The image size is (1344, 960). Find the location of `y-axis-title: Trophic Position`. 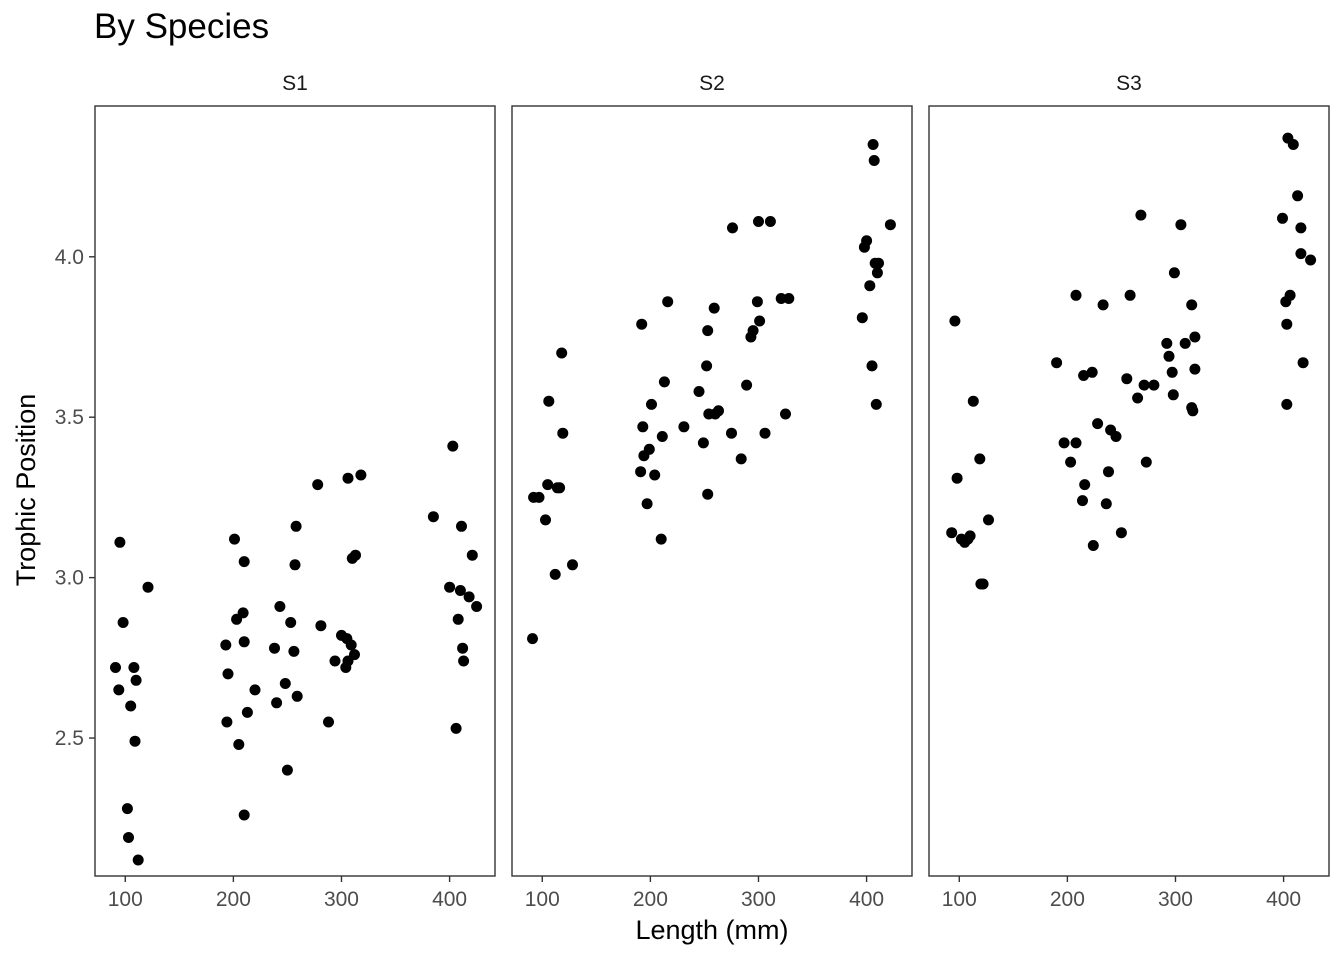

y-axis-title: Trophic Position is located at coordinates (26, 490).